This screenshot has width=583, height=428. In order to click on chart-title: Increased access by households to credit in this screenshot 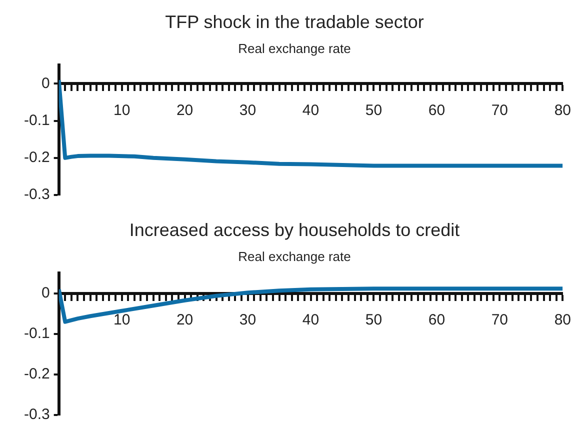, I will do `click(294, 230)`.